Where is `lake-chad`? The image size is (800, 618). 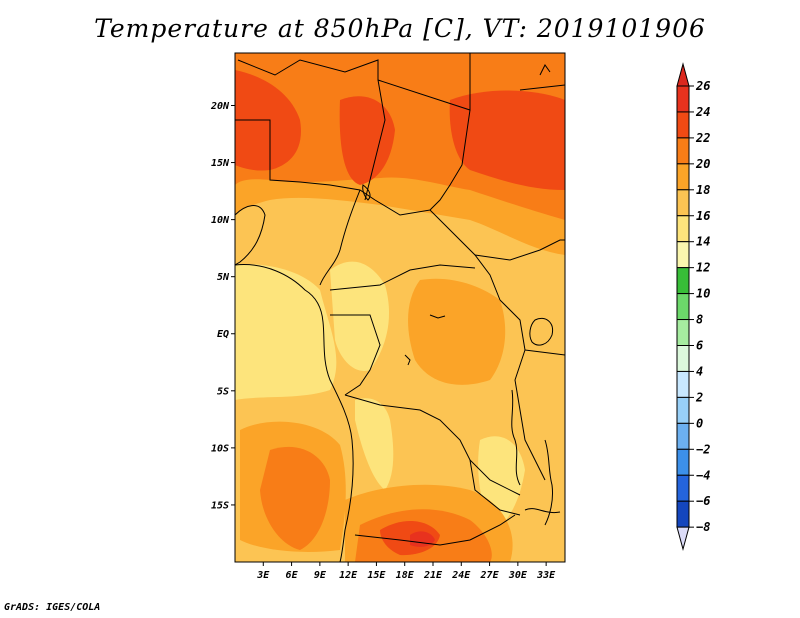
lake-chad is located at coordinates (366, 192).